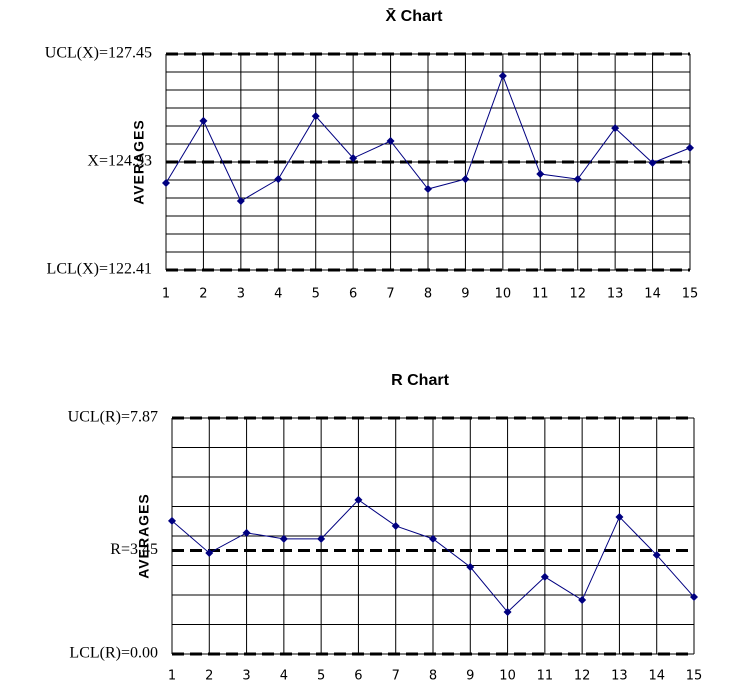 Image resolution: width=750 pixels, height=694 pixels. I want to click on chart-title: X̄ Chart, so click(415, 15).